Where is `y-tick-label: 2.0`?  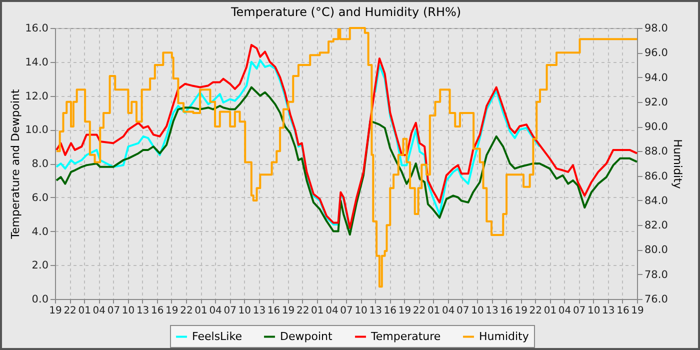 y-tick-label: 2.0 is located at coordinates (40, 266).